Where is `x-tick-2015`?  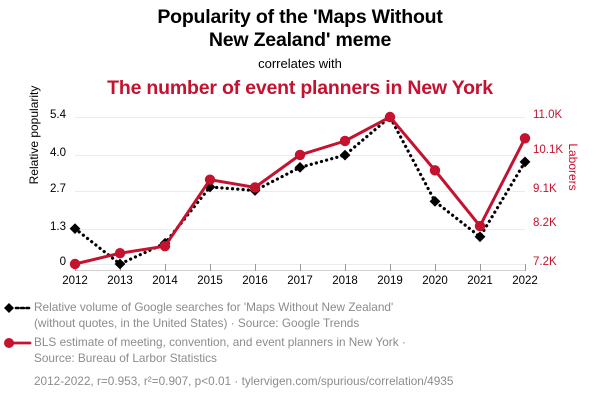
x-tick-2015 is located at coordinates (210, 267).